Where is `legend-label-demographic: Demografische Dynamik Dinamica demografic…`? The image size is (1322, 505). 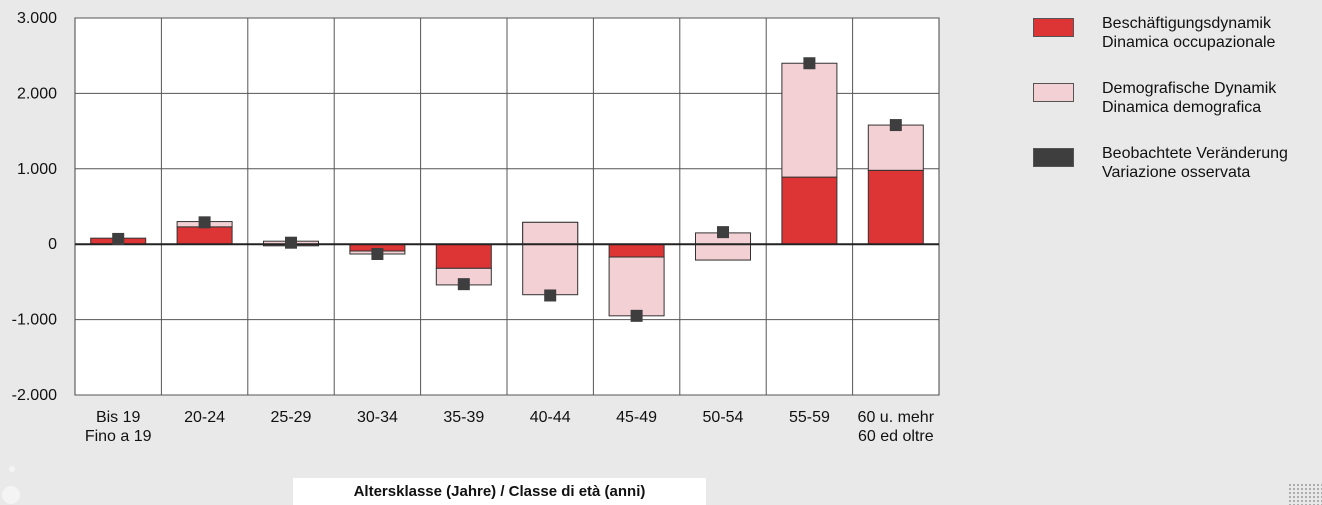
legend-label-demographic: Demografische Dynamik Dinamica demografic… is located at coordinates (1189, 98).